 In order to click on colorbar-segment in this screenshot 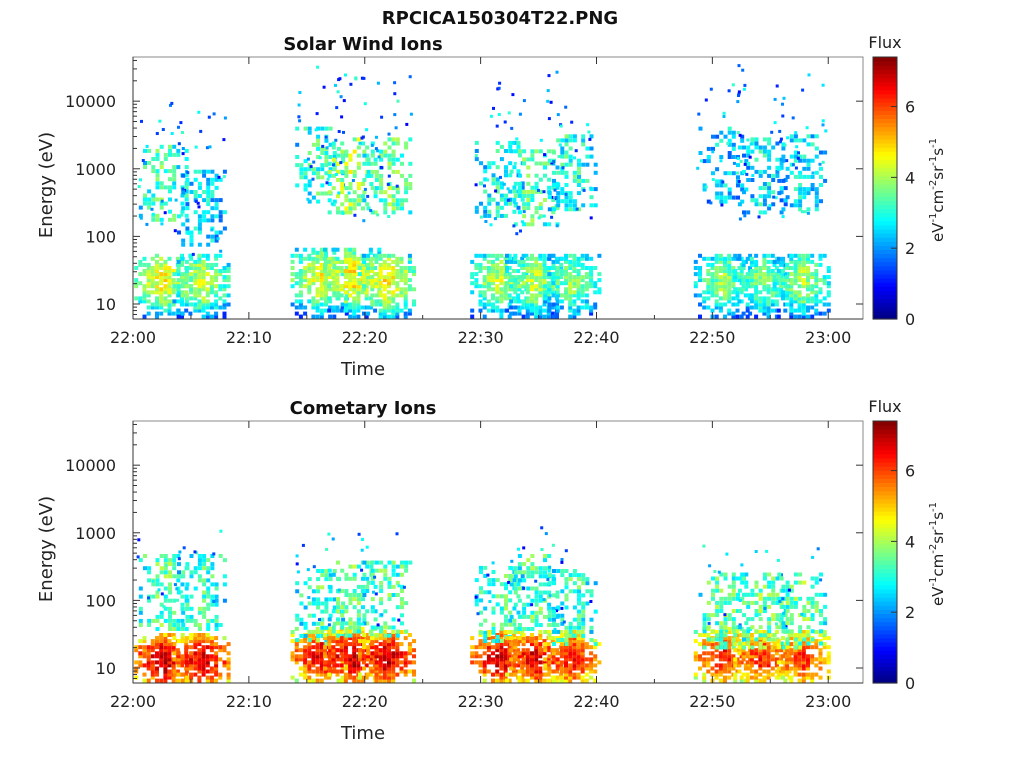, I will do `click(885, 59)`.